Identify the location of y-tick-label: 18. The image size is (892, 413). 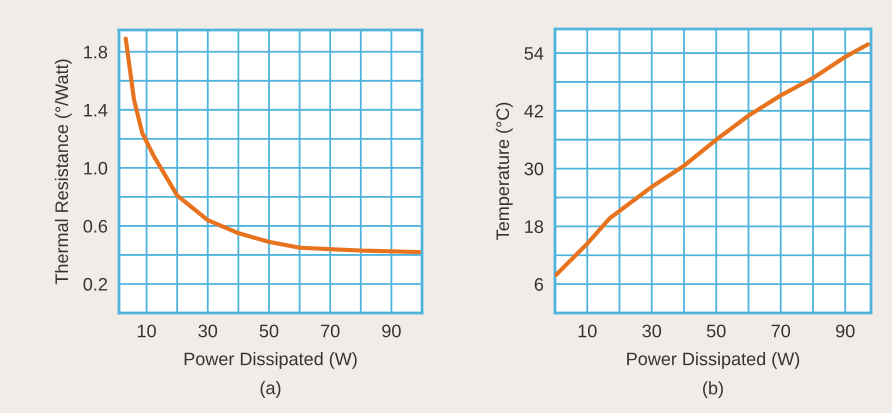
(534, 227).